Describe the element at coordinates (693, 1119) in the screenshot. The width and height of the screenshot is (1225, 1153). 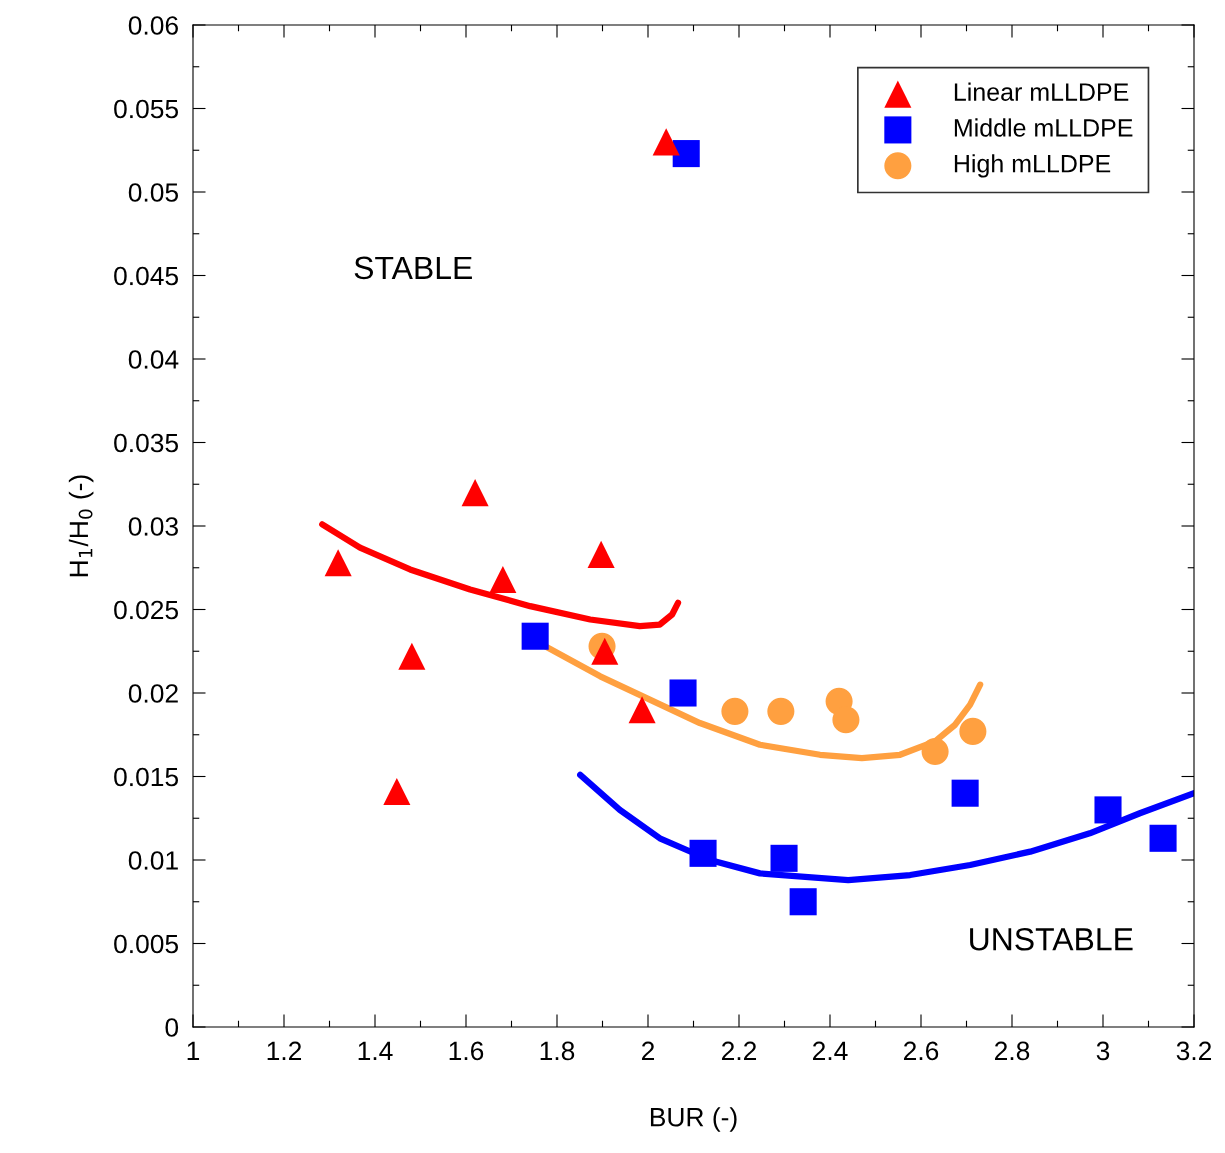
I see `x-axis-title: BUR (-)` at that location.